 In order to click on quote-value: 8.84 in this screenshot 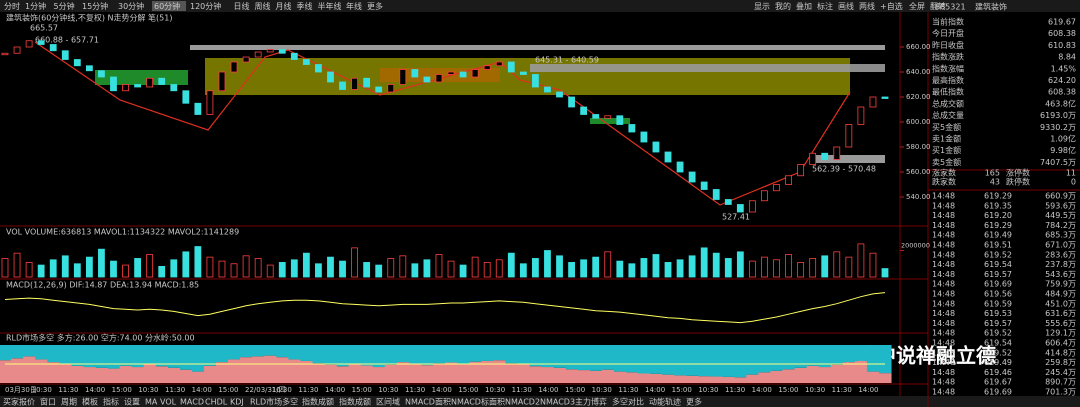, I will do `click(1067, 57)`.